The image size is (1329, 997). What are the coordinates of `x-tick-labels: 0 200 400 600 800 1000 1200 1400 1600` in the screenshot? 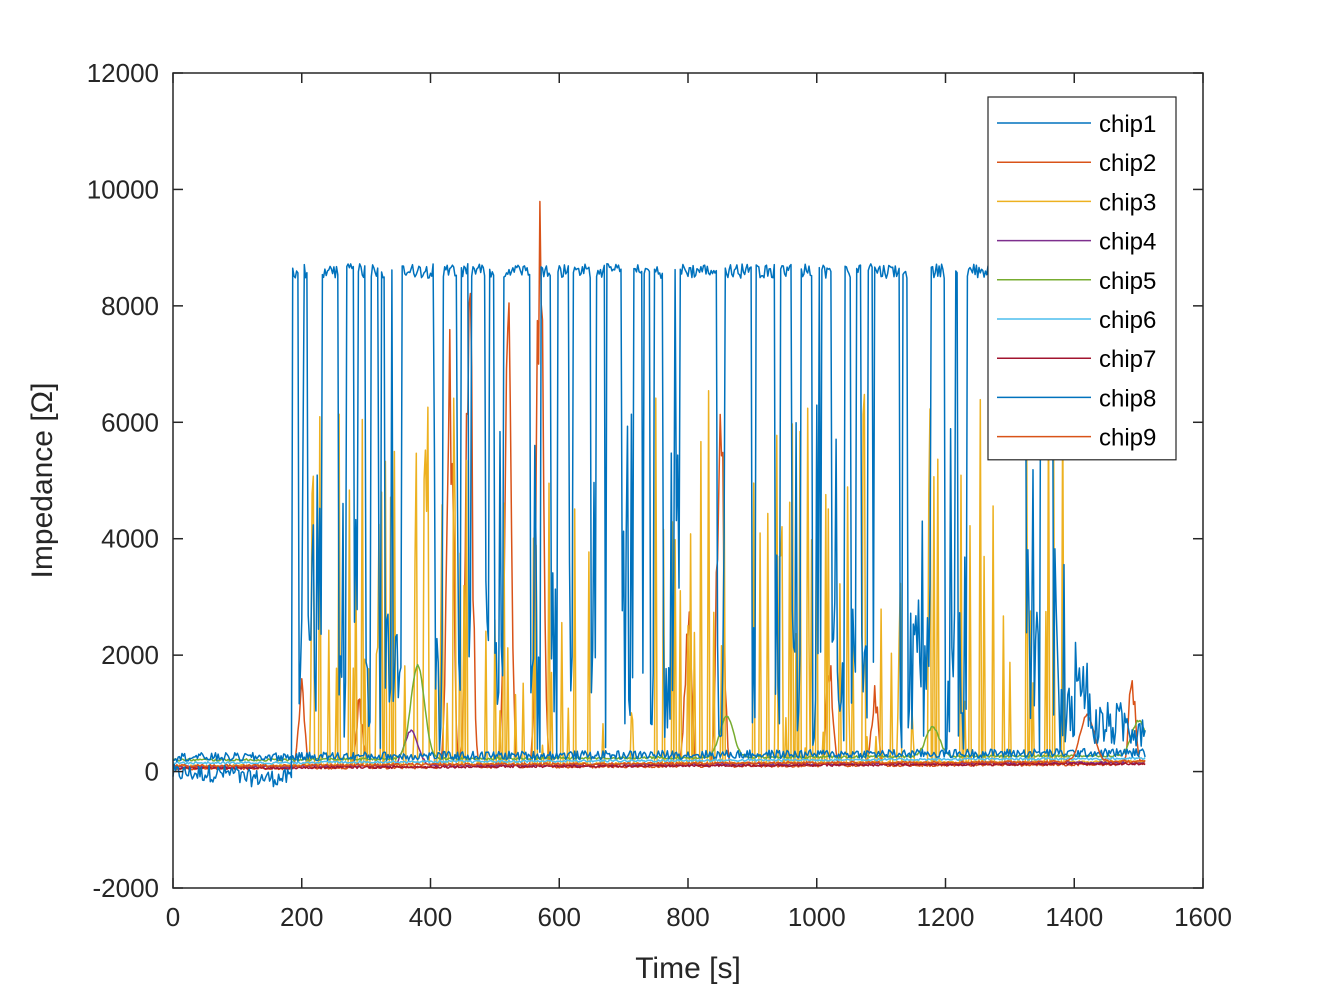 It's located at (699, 917).